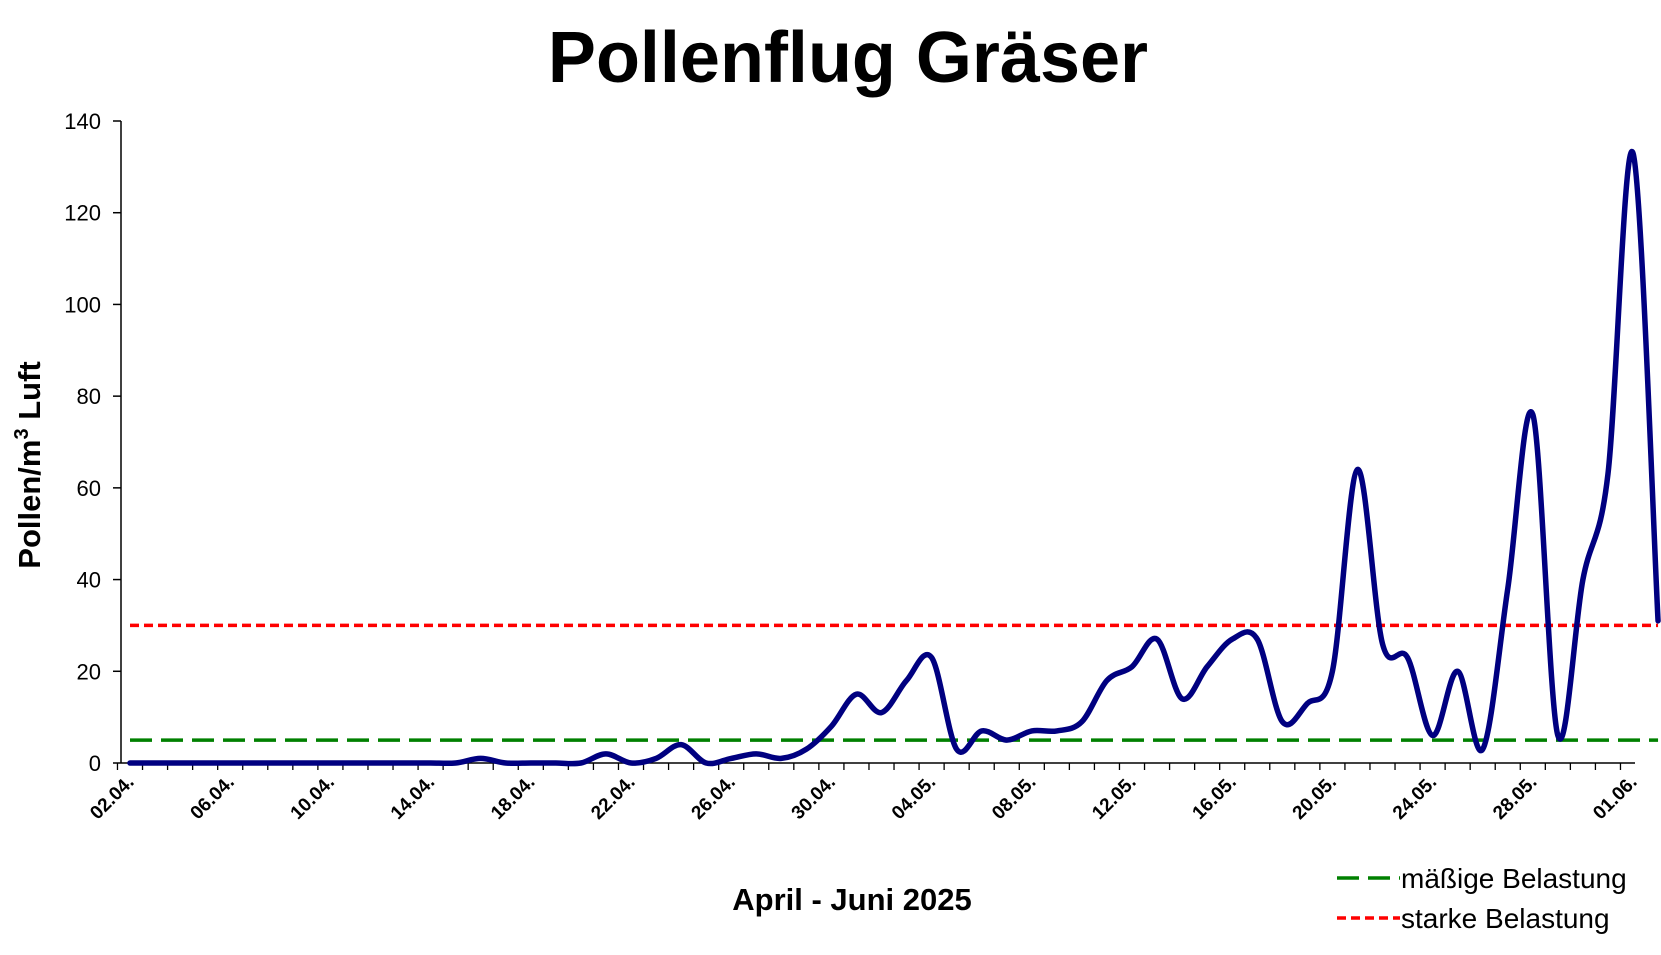 Image resolution: width=1661 pixels, height=955 pixels. What do you see at coordinates (22, 433) in the screenshot?
I see `y-axis-label-superscript: 3` at bounding box center [22, 433].